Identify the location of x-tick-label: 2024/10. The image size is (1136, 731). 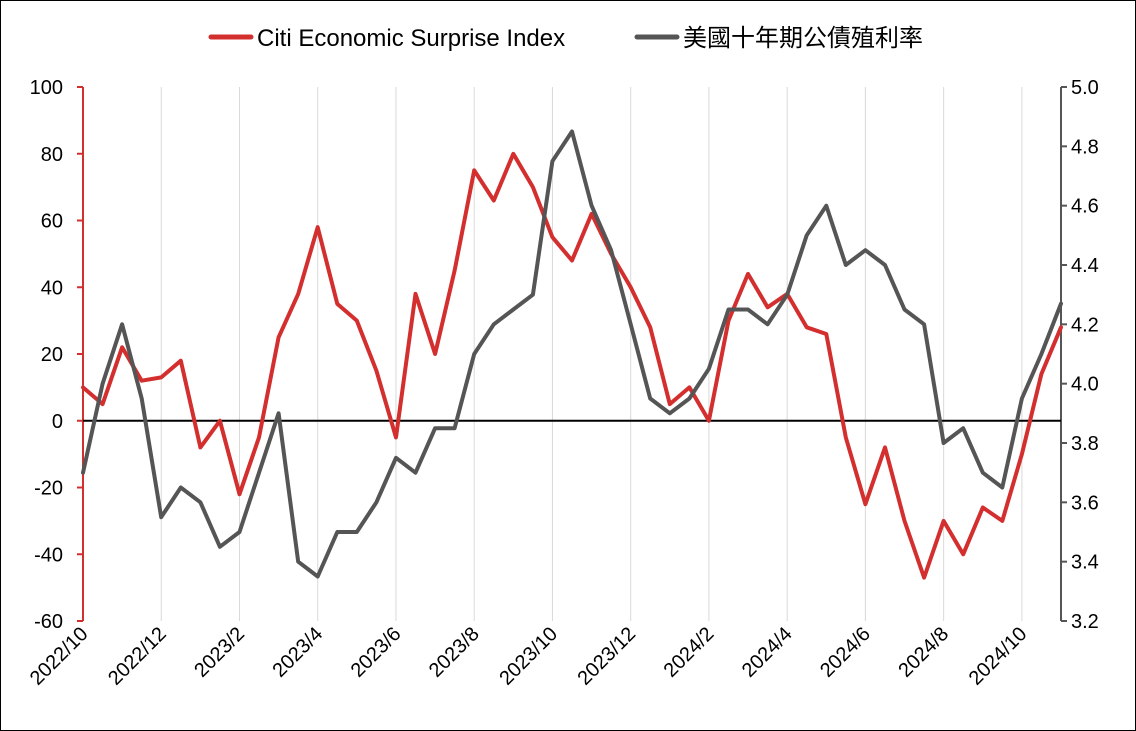
(998, 656).